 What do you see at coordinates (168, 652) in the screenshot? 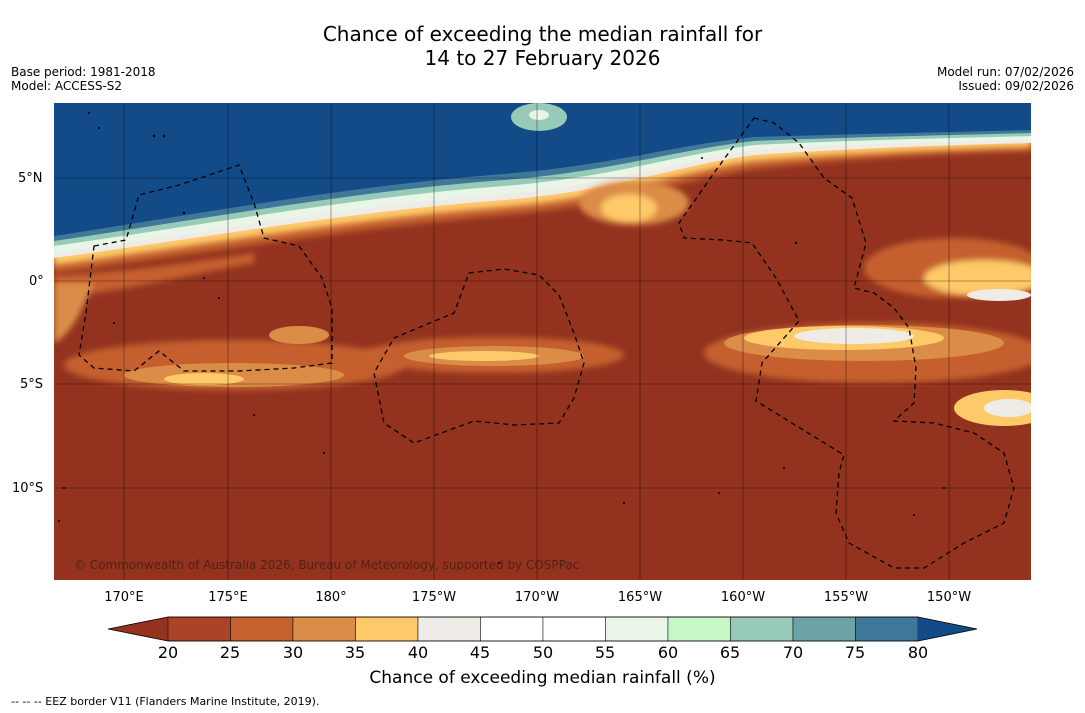
I see `colorbar-tick-20: 20` at bounding box center [168, 652].